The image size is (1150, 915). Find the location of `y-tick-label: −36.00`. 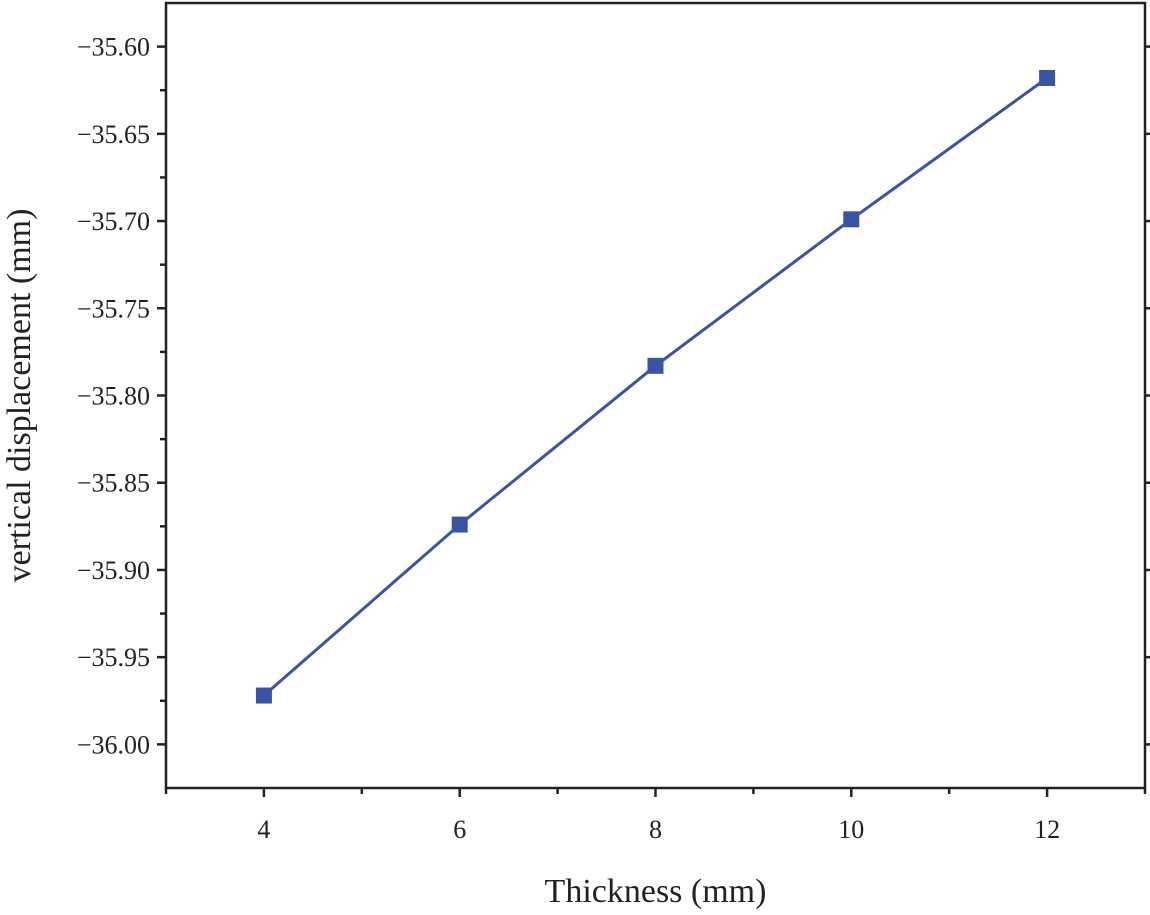

y-tick-label: −36.00 is located at coordinates (113, 744).